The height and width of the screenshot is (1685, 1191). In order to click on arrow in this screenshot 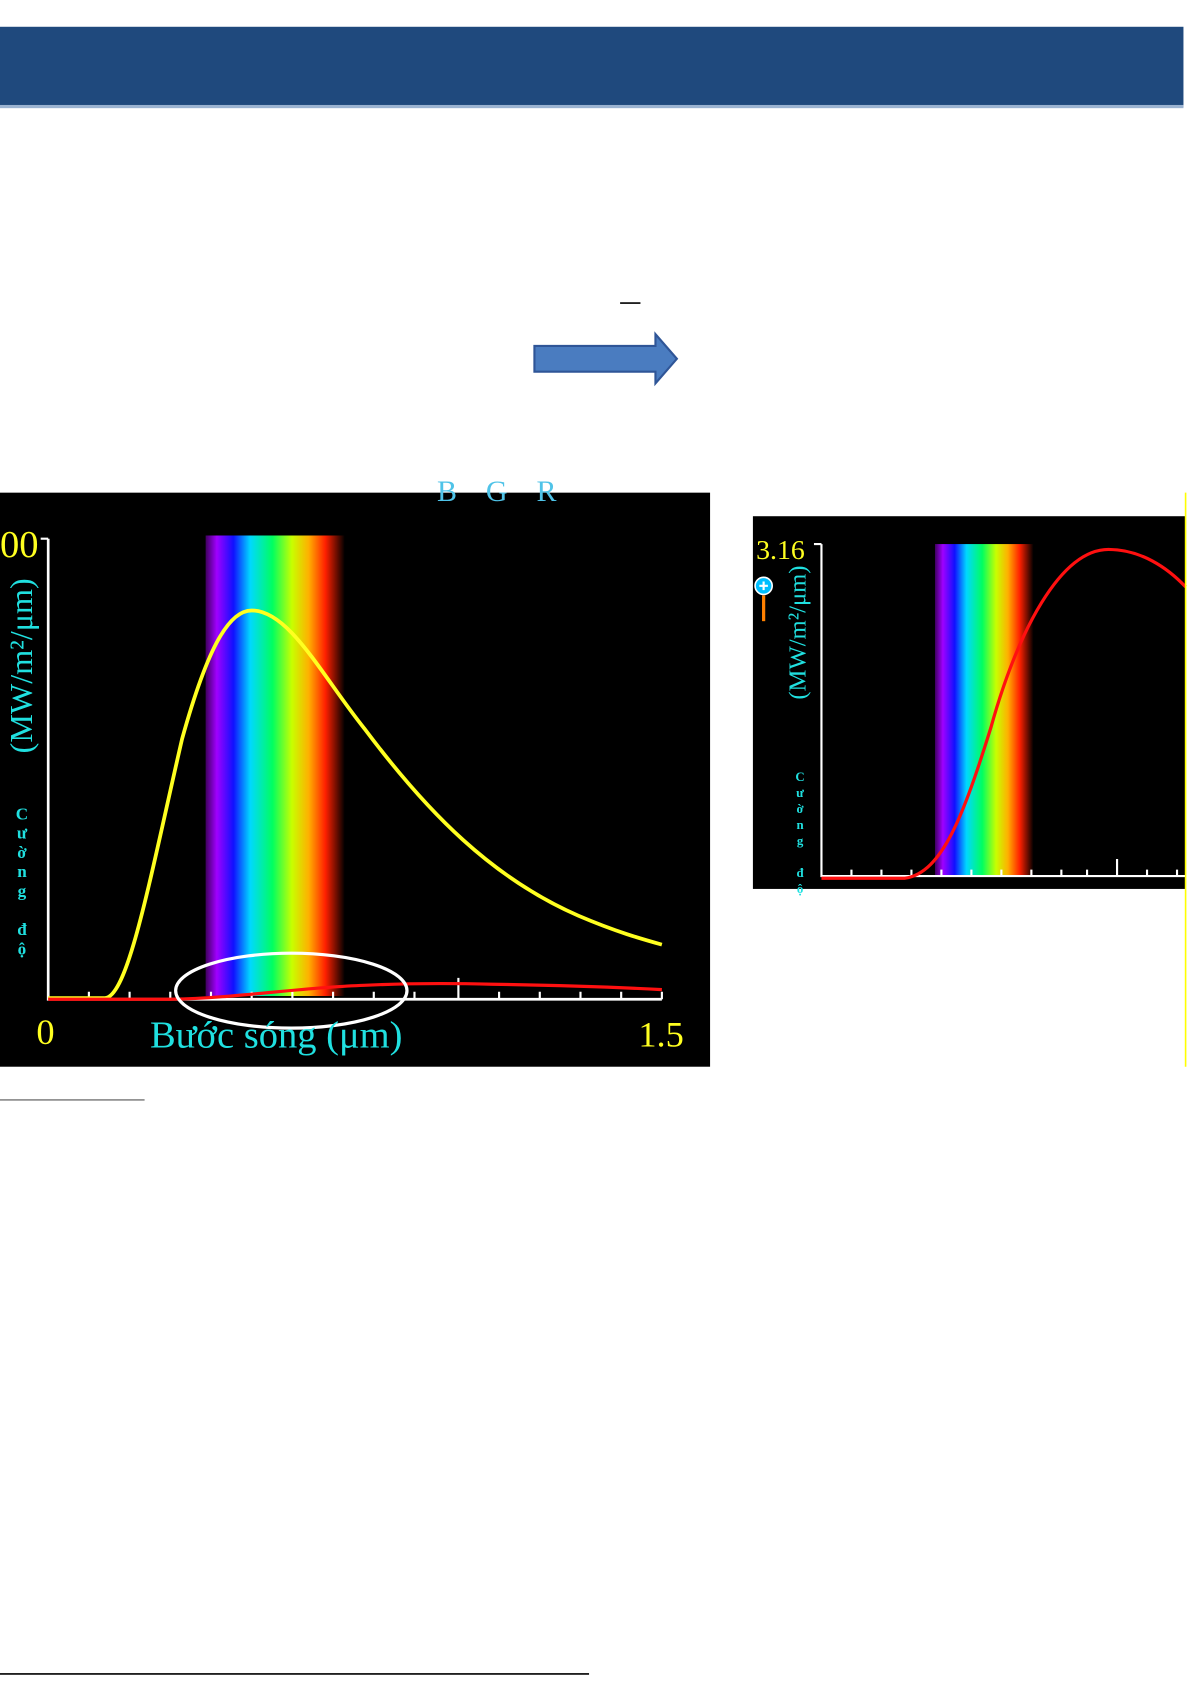, I will do `click(606, 359)`.